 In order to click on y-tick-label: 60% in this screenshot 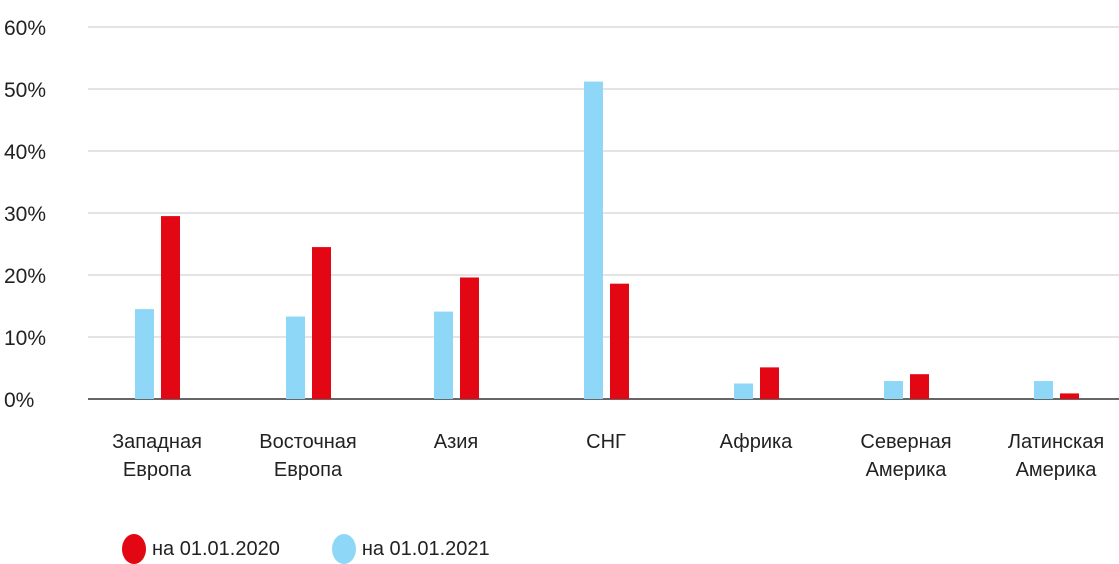, I will do `click(25, 28)`.